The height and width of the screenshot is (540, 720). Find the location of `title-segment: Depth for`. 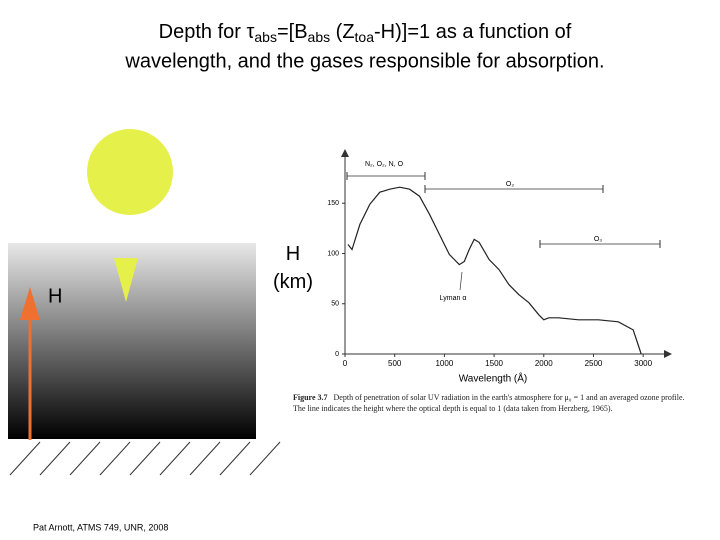

title-segment: Depth for is located at coordinates (203, 32).